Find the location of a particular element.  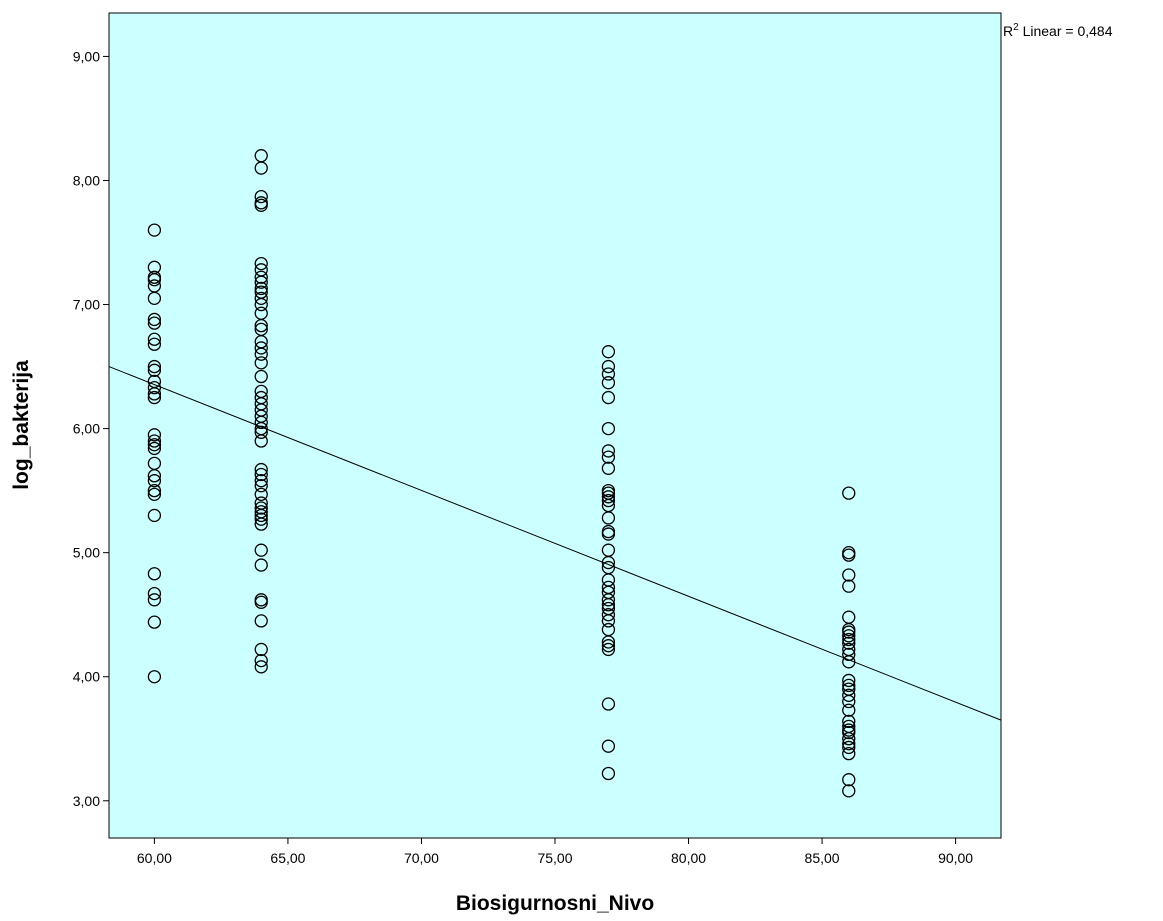

r2-label: R2 Linear = 0,484 is located at coordinates (1058, 30).